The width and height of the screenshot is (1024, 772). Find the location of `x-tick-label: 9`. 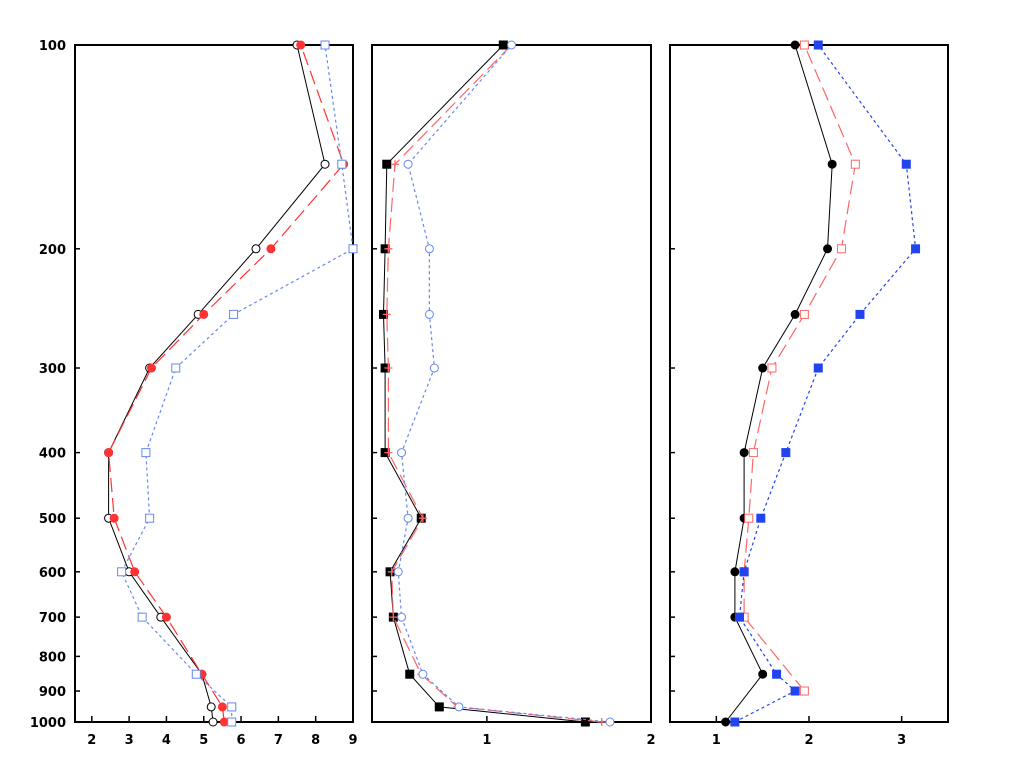

x-tick-label: 9 is located at coordinates (352, 740).